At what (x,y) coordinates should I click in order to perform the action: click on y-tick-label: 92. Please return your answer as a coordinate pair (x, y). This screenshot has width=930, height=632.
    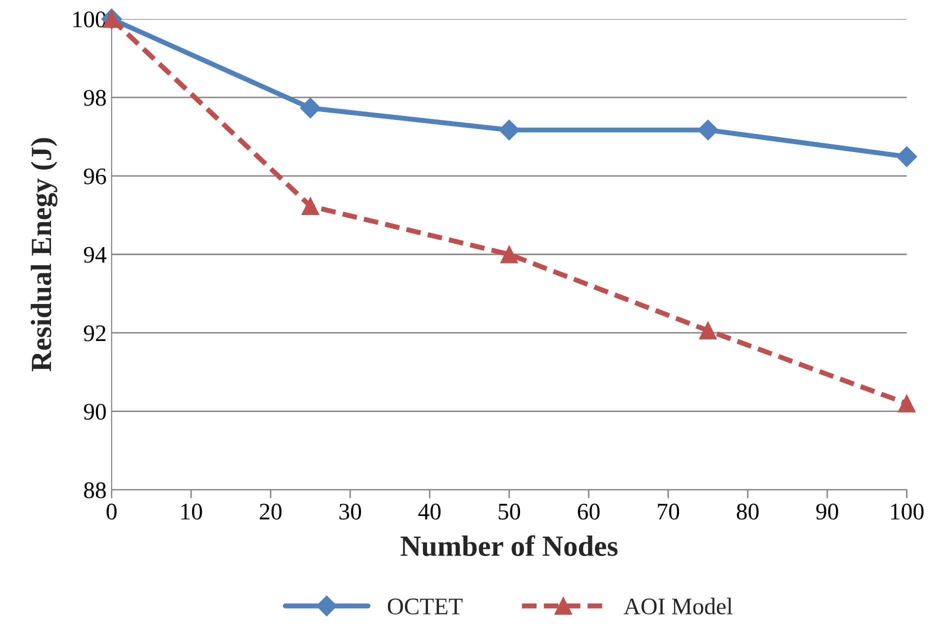
    Looking at the image, I should click on (95, 333).